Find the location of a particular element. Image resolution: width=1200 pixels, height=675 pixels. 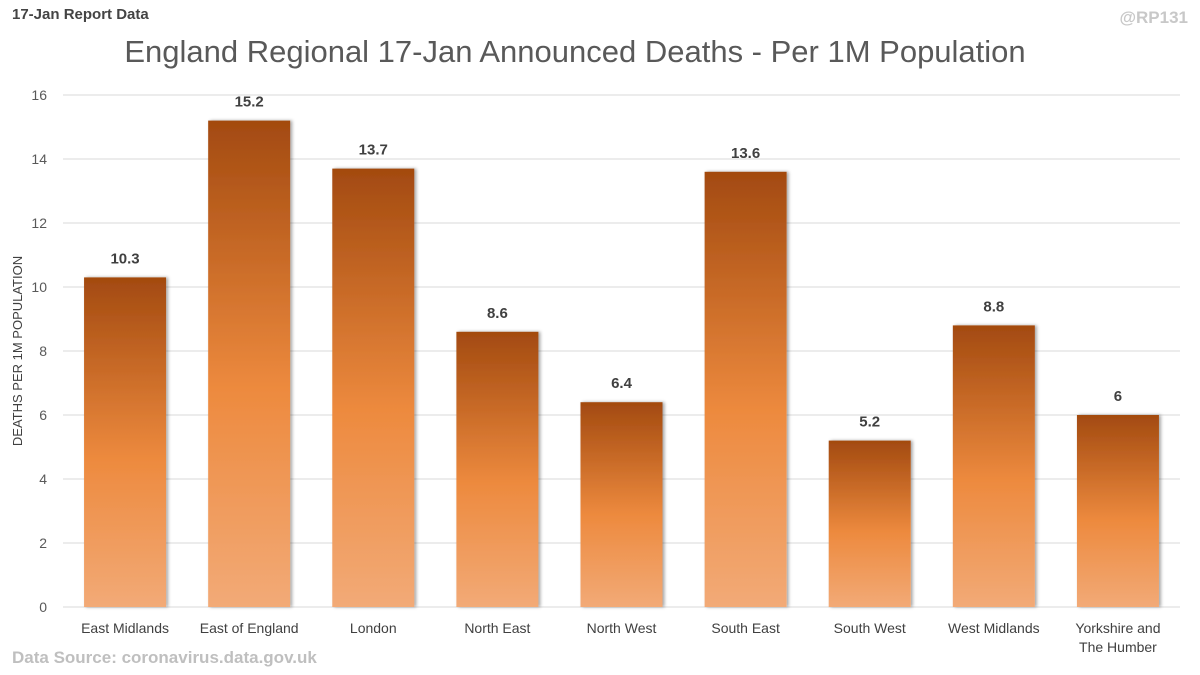

y-tick-label: 14 is located at coordinates (39, 159).